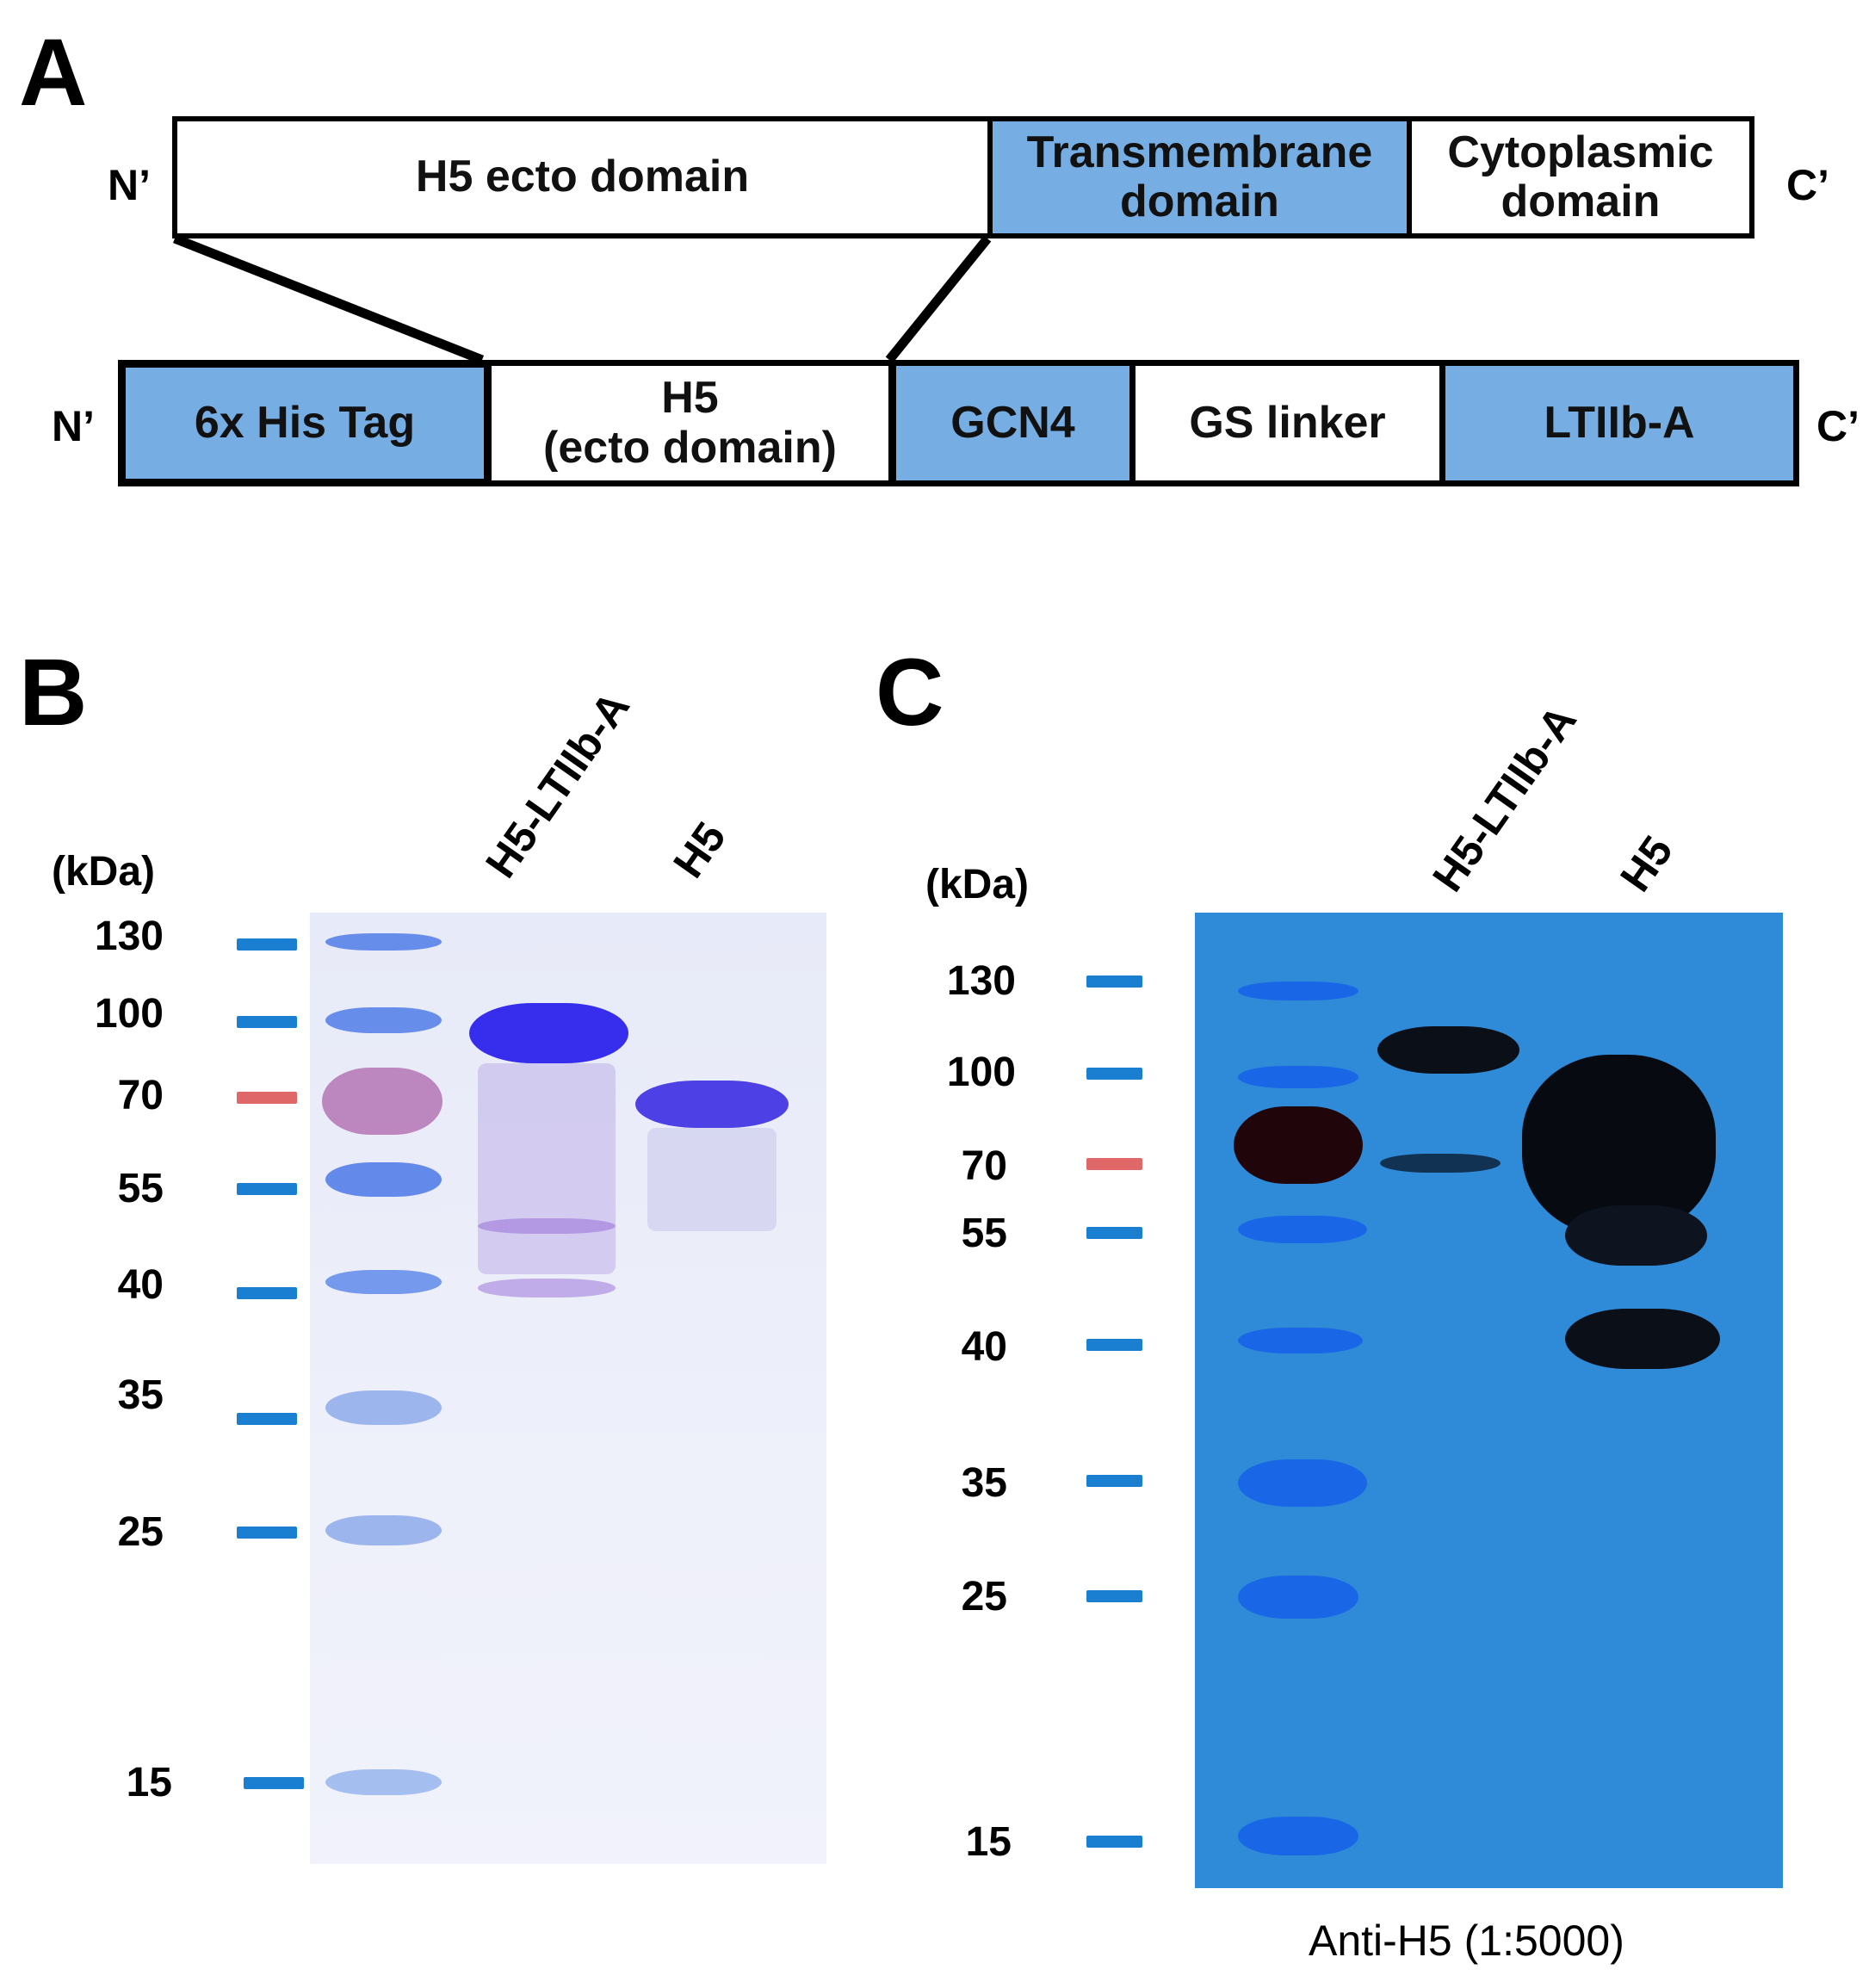  What do you see at coordinates (547, 1169) in the screenshot?
I see `h5-ltiib-a-smear` at bounding box center [547, 1169].